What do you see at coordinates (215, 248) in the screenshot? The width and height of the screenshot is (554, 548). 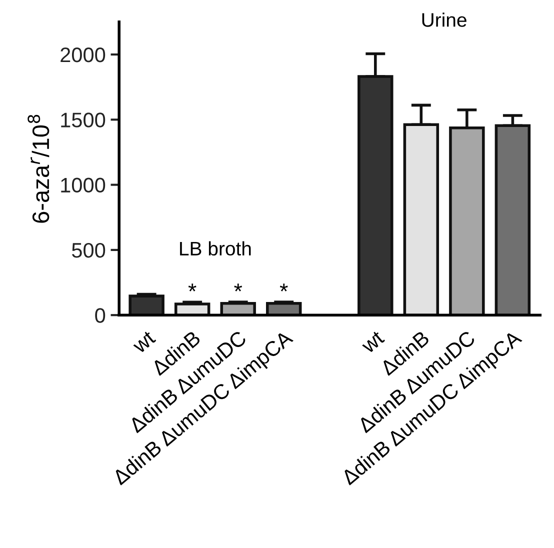 I see `annotation: LB broth` at bounding box center [215, 248].